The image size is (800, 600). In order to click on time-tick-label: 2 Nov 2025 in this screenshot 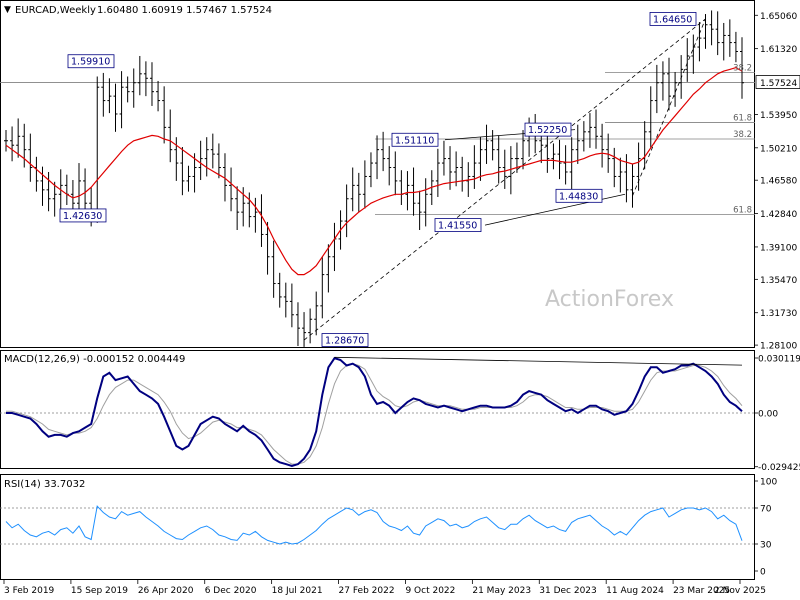, I will do `click(740, 591)`.